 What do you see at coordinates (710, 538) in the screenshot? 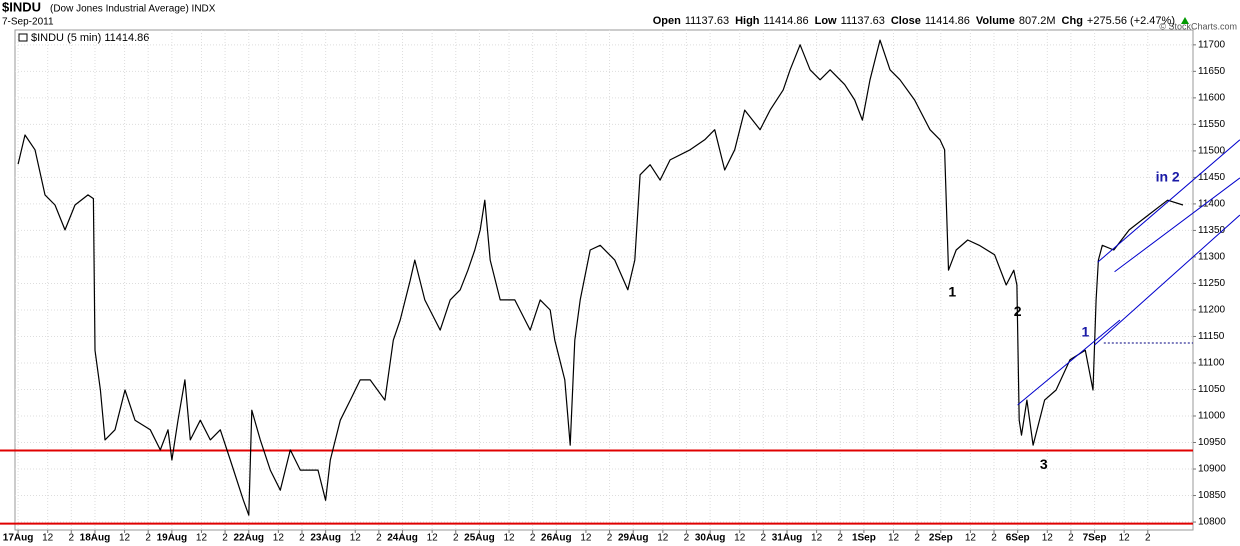
I see `x-tick-label: 30Aug` at bounding box center [710, 538].